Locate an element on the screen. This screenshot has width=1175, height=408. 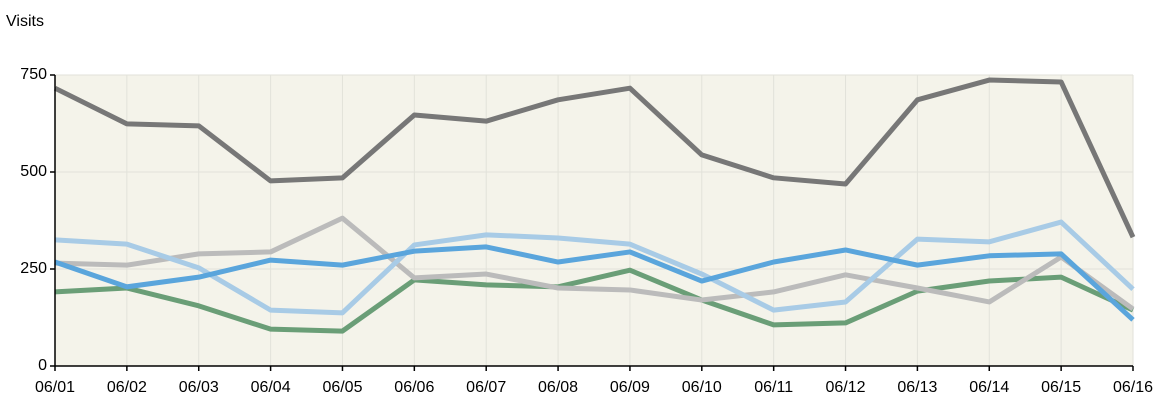
x-tick-label: 06/10 is located at coordinates (702, 387).